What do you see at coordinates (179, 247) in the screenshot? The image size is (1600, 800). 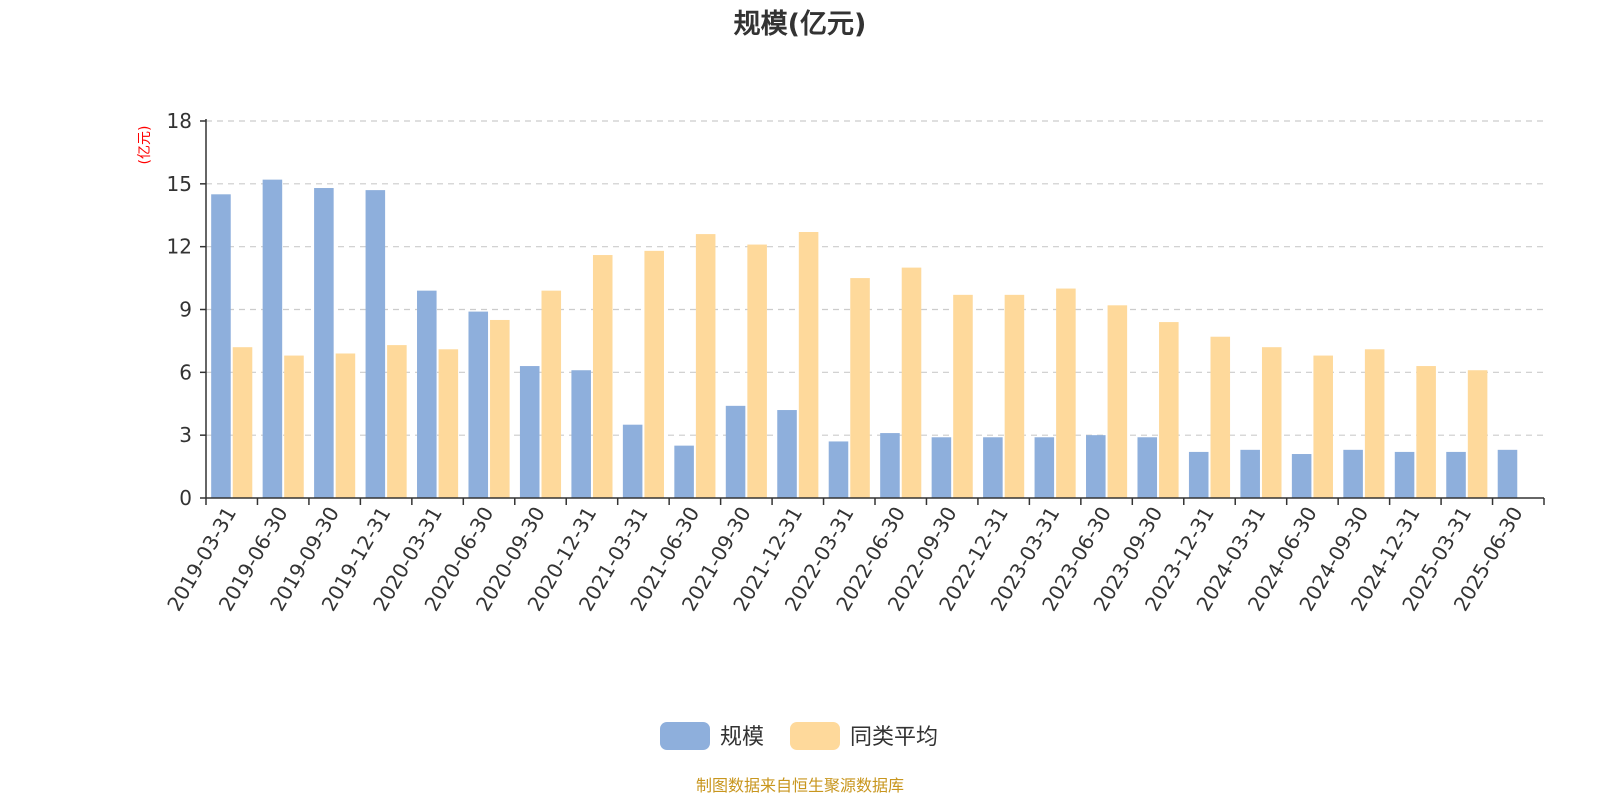 I see `y-tick-label: 12` at bounding box center [179, 247].